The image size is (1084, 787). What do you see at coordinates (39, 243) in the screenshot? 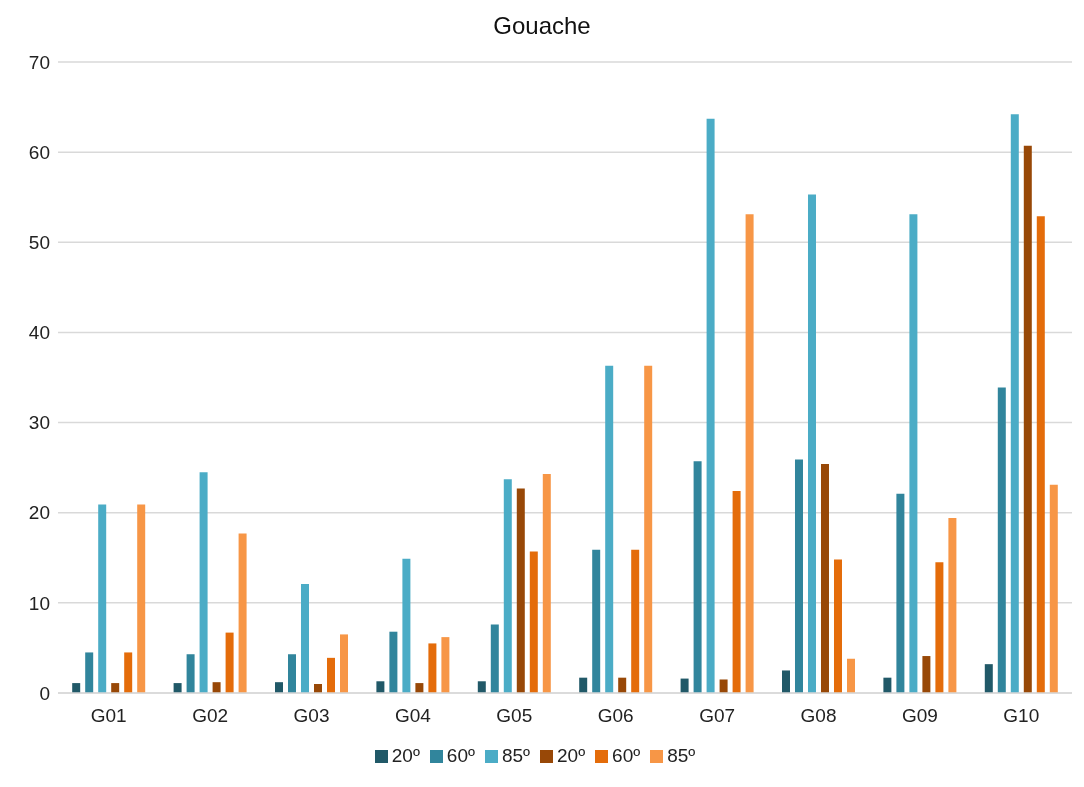
I see `y-tick-label: 50` at bounding box center [39, 243].